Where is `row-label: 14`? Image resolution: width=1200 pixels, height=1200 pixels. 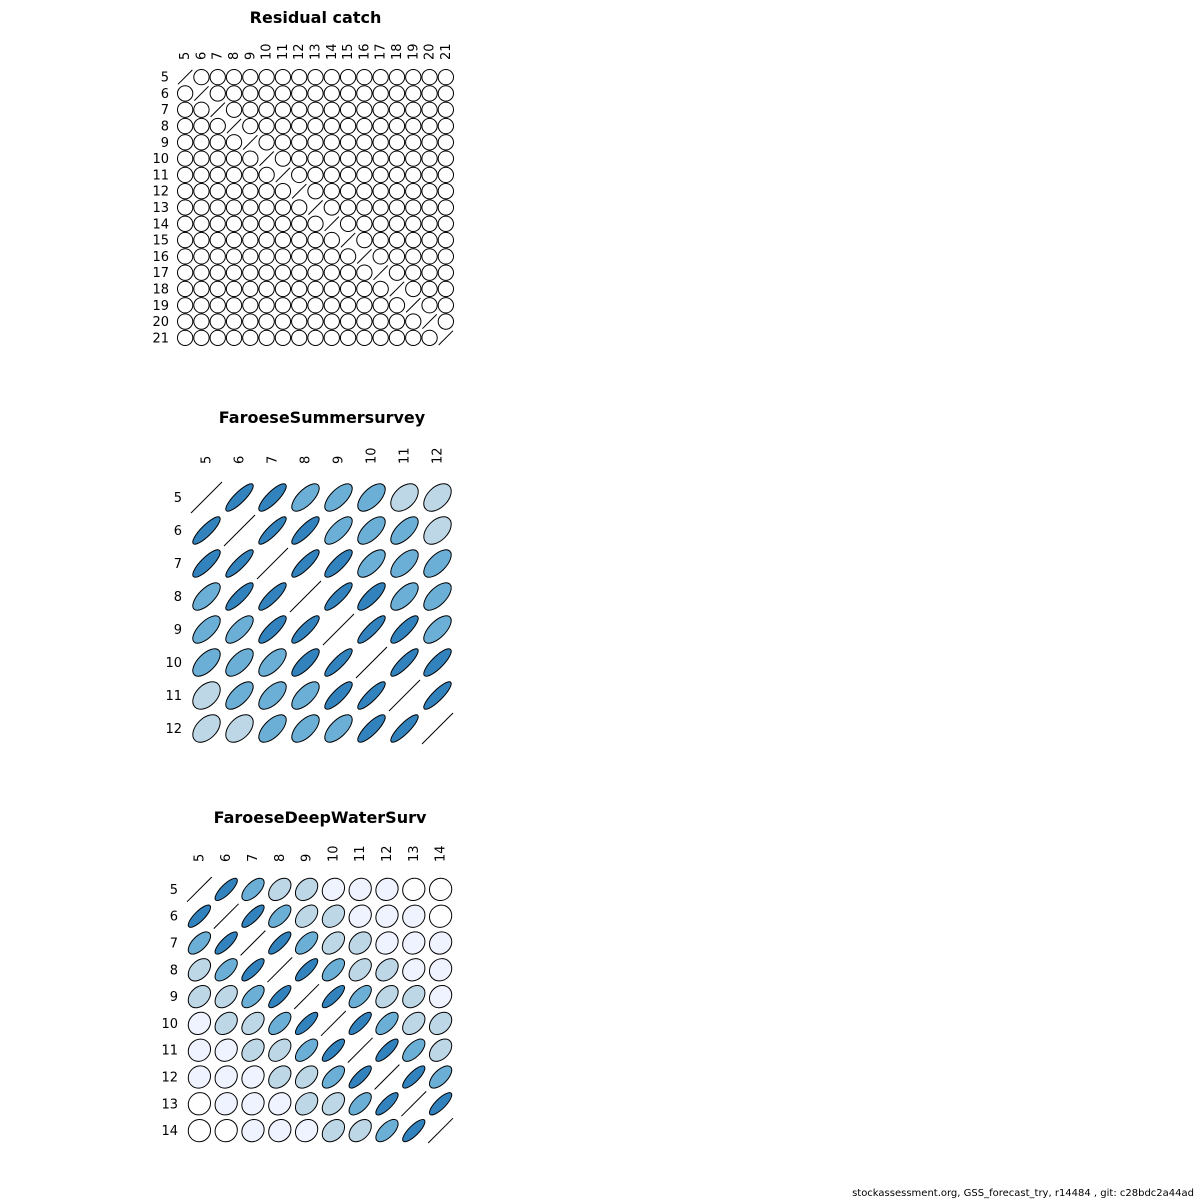 row-label: 14 is located at coordinates (160, 224).